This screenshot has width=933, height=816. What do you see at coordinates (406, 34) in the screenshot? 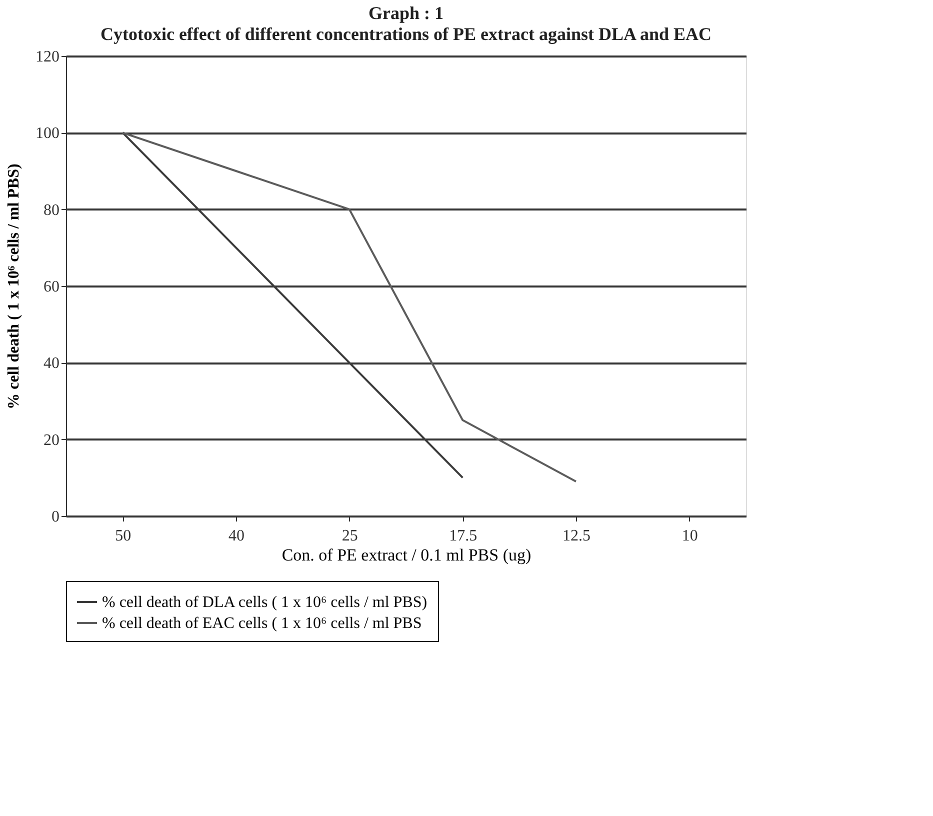
I see `chart-subtitle: Cytotoxic effect of different concentrations of PE extract against DLA and EAC` at bounding box center [406, 34].